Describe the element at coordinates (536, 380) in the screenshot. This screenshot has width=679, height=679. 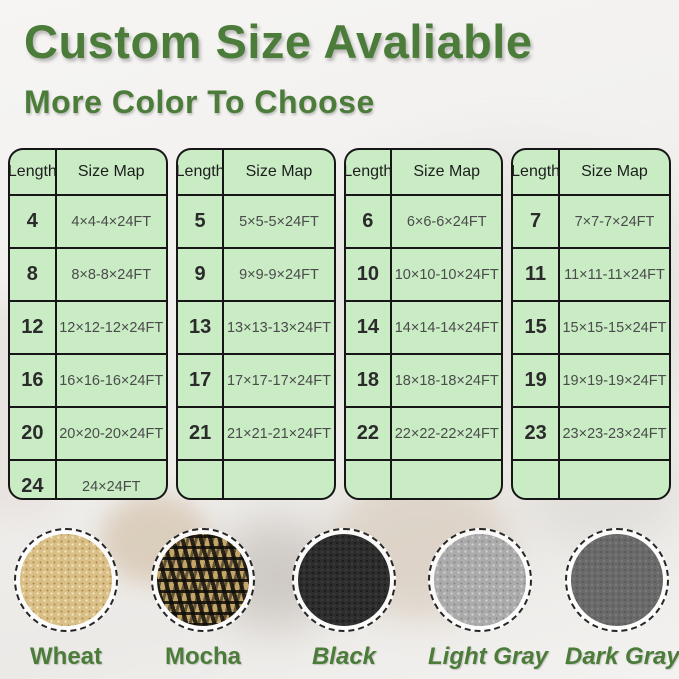
I see `length-cell: 19` at that location.